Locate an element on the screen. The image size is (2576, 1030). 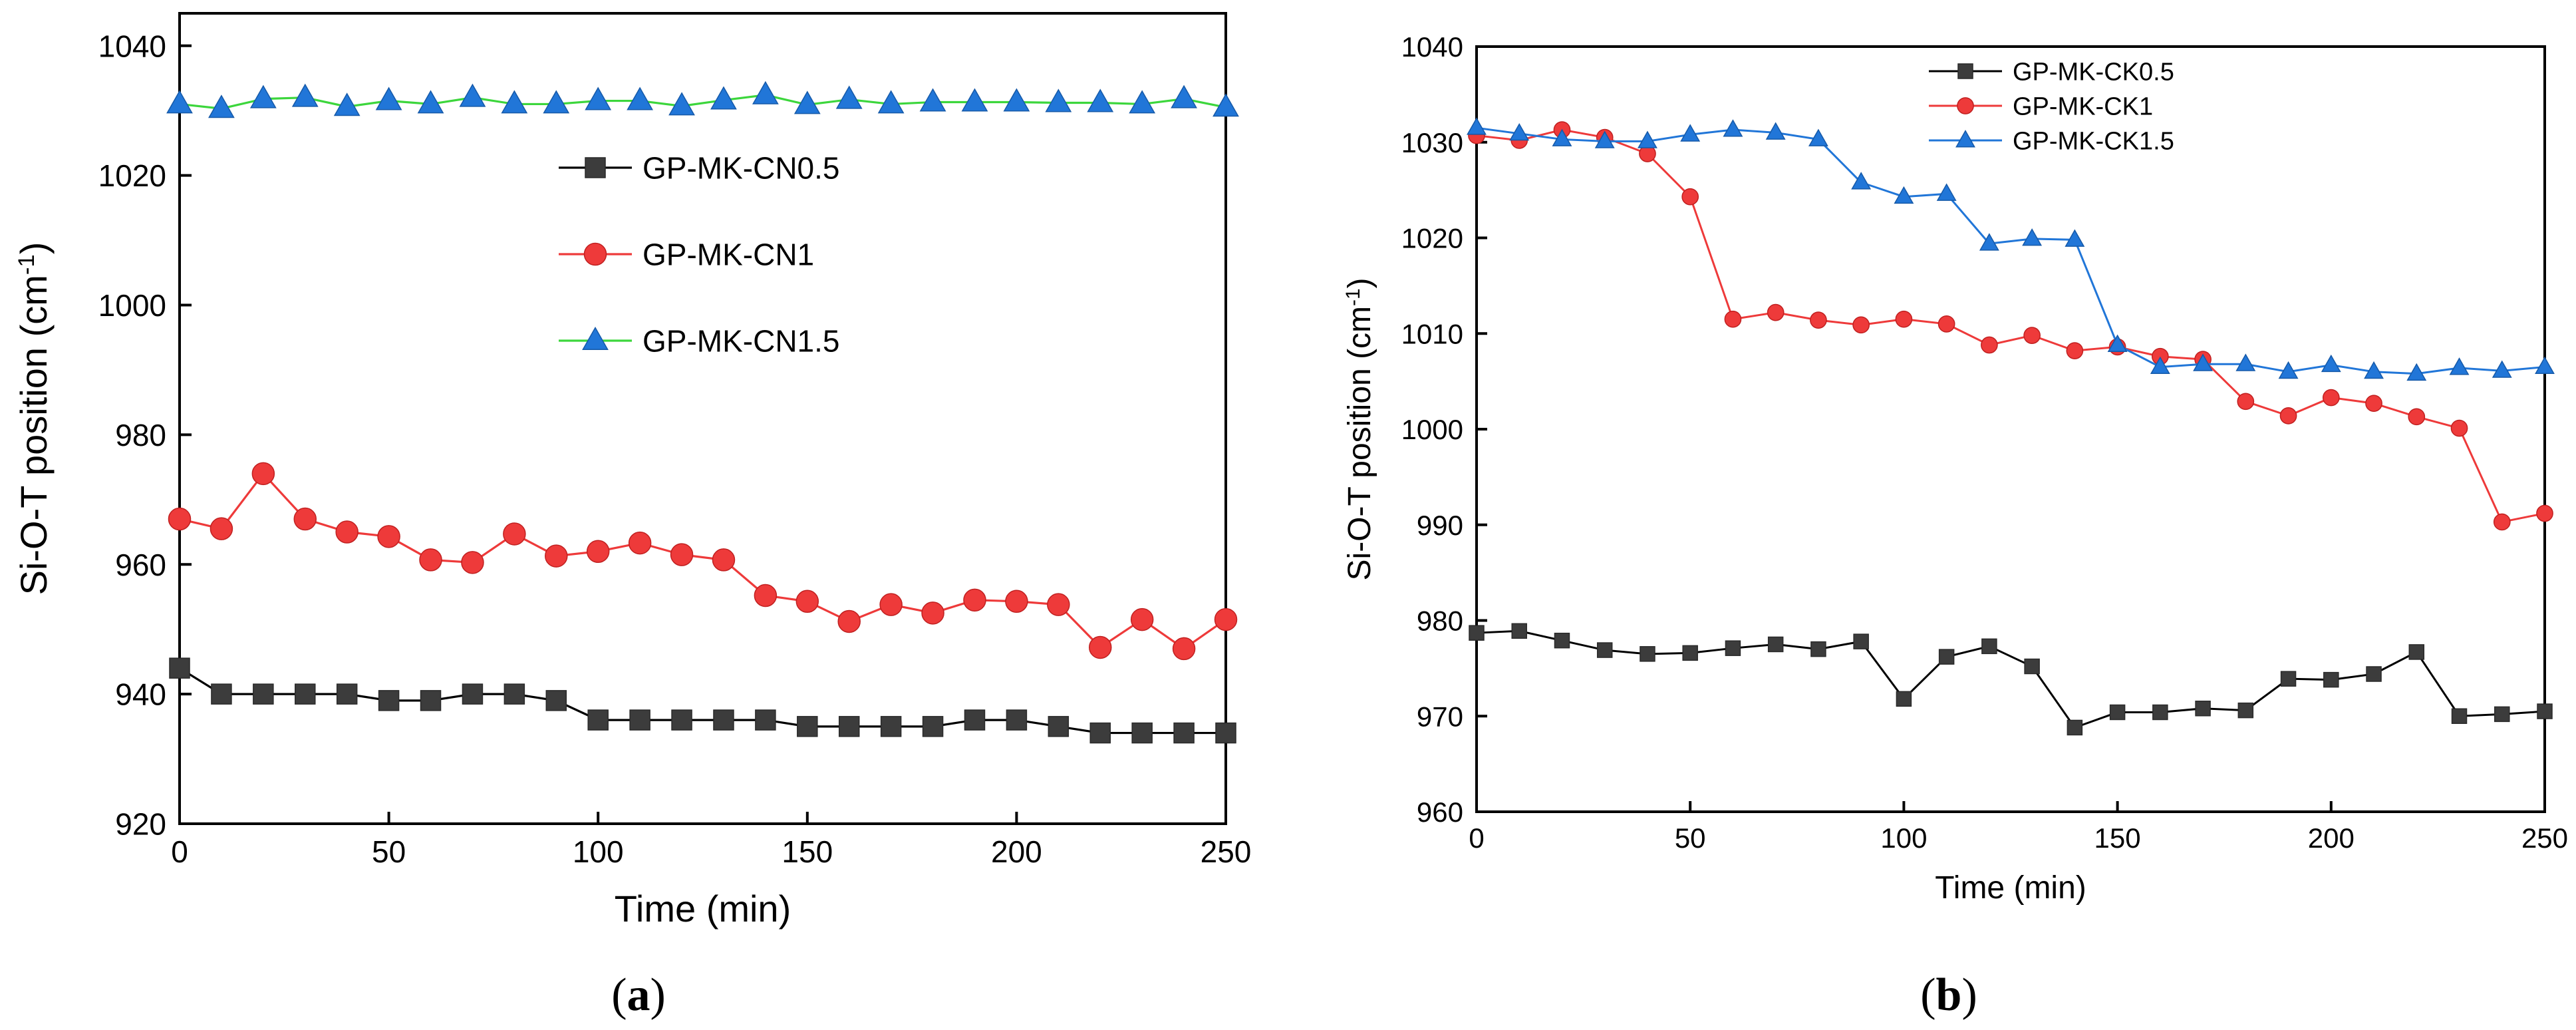
series-GP-MK-CN1 is located at coordinates (703, 561).